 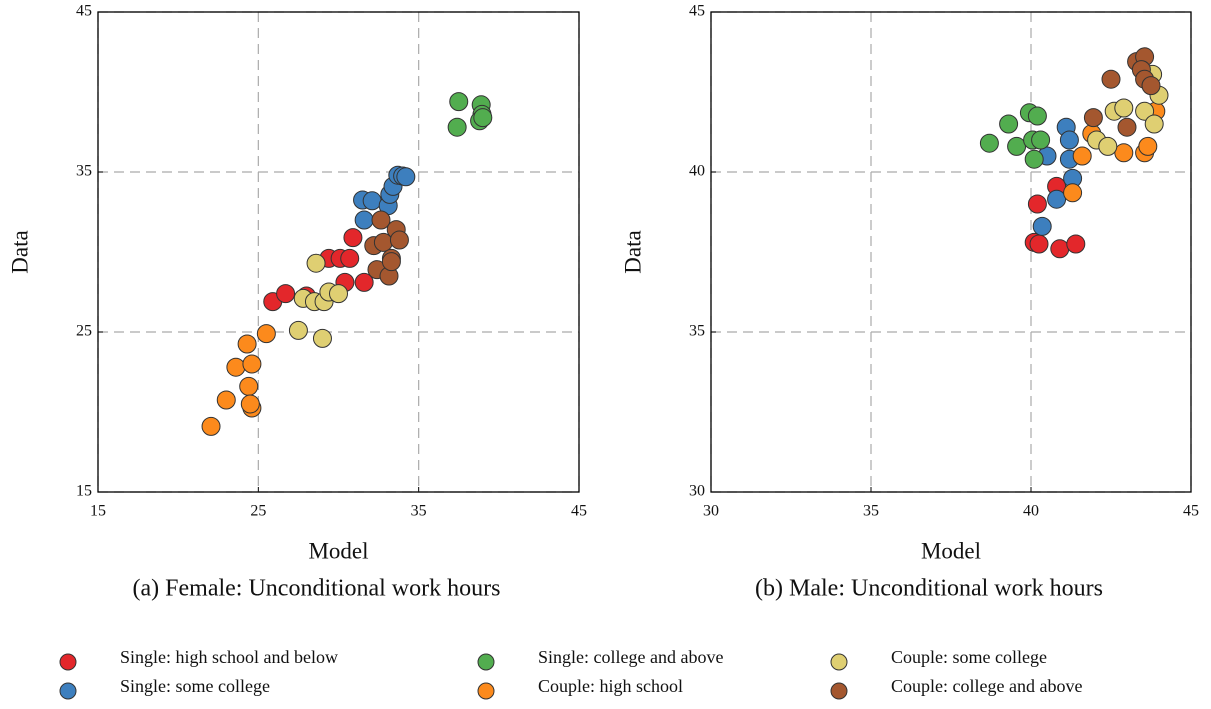 I want to click on y-tick-label: 15, so click(x=84, y=491).